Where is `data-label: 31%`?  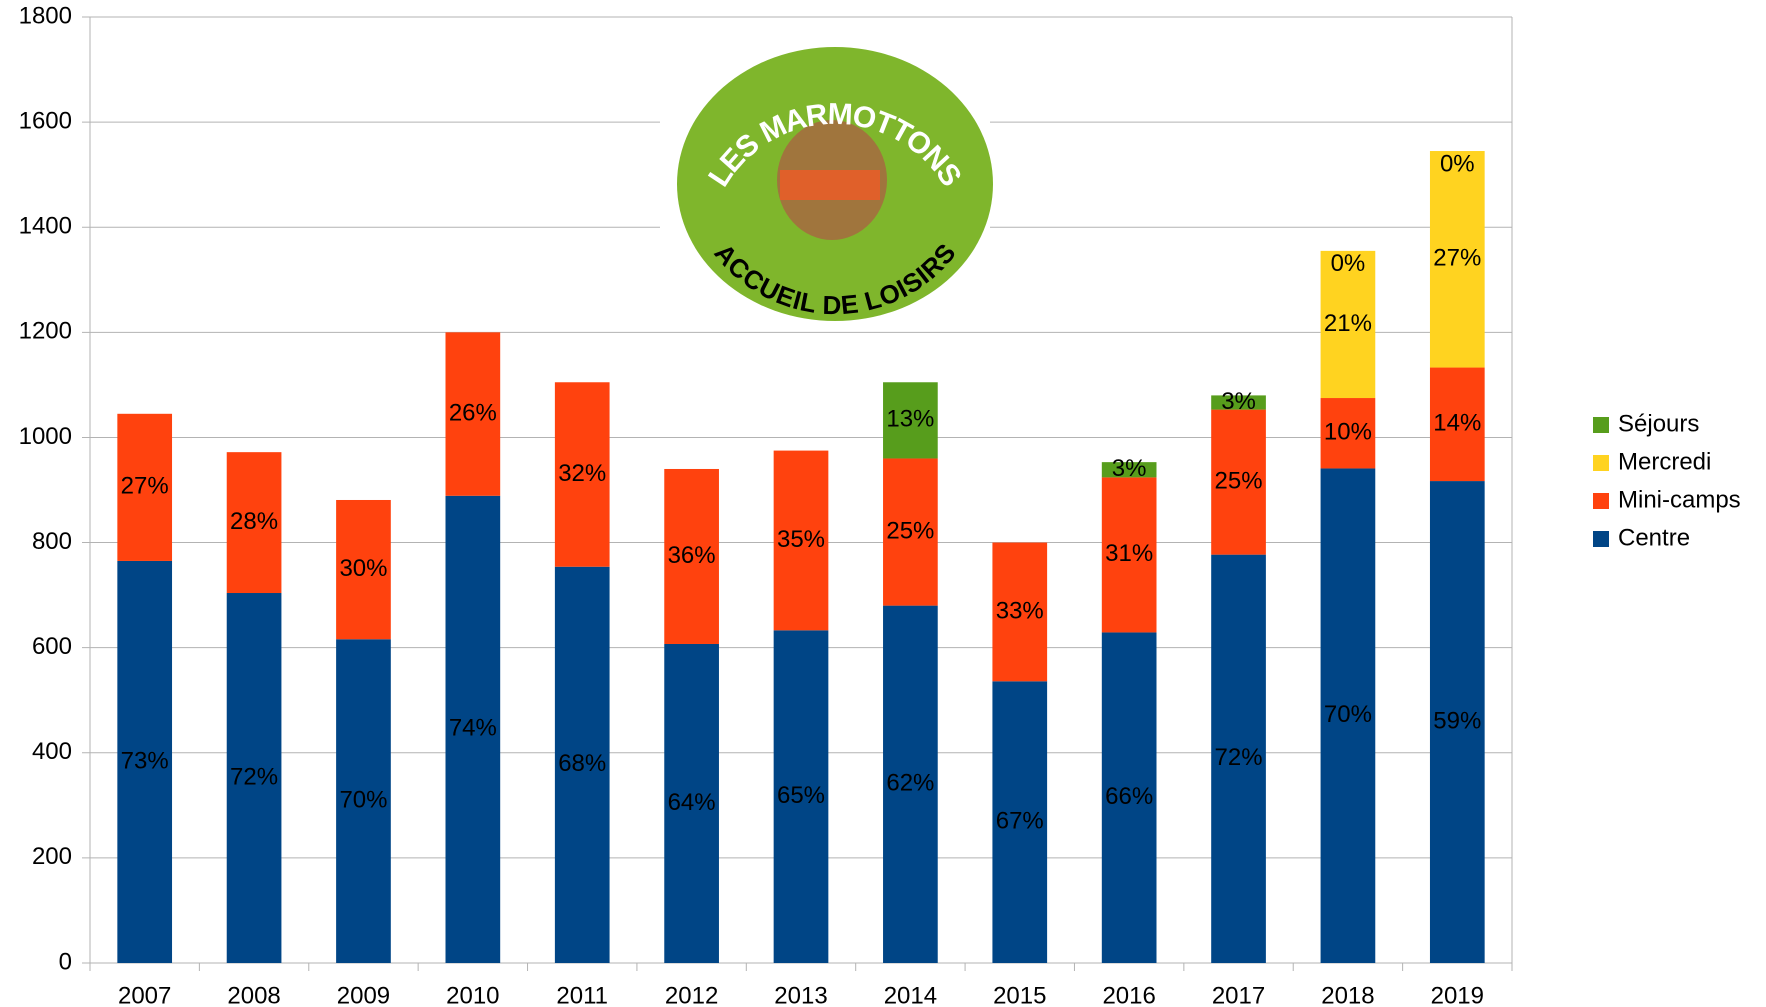
data-label: 31% is located at coordinates (1129, 553).